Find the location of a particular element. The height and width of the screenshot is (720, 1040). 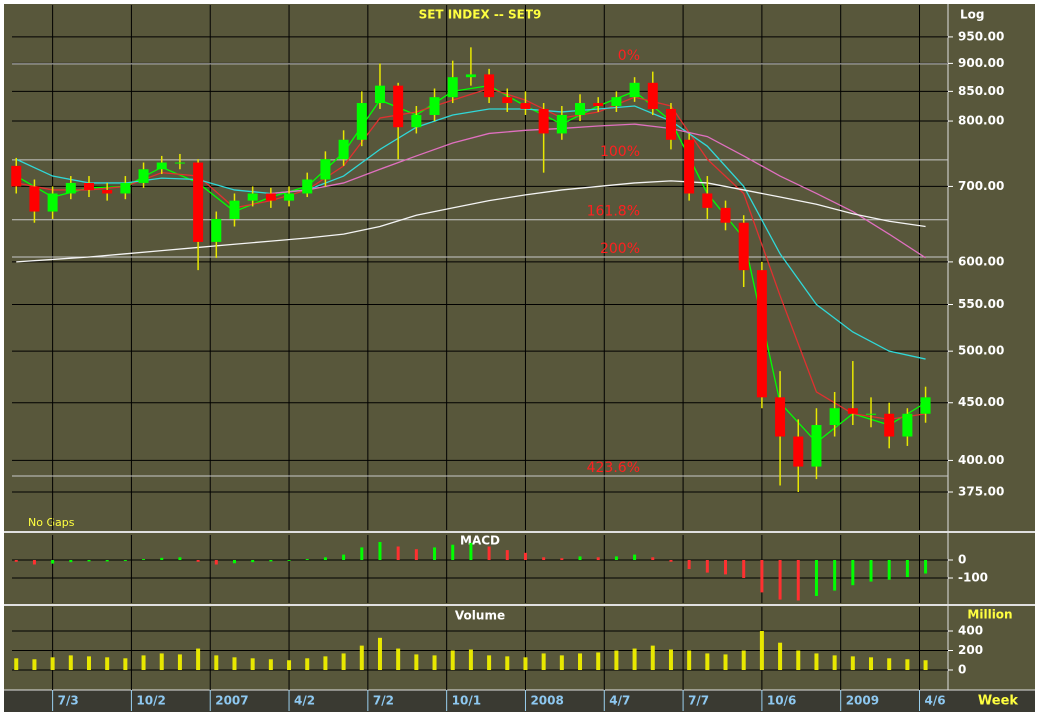

y-tick-label: 500.00 is located at coordinates (981, 351).